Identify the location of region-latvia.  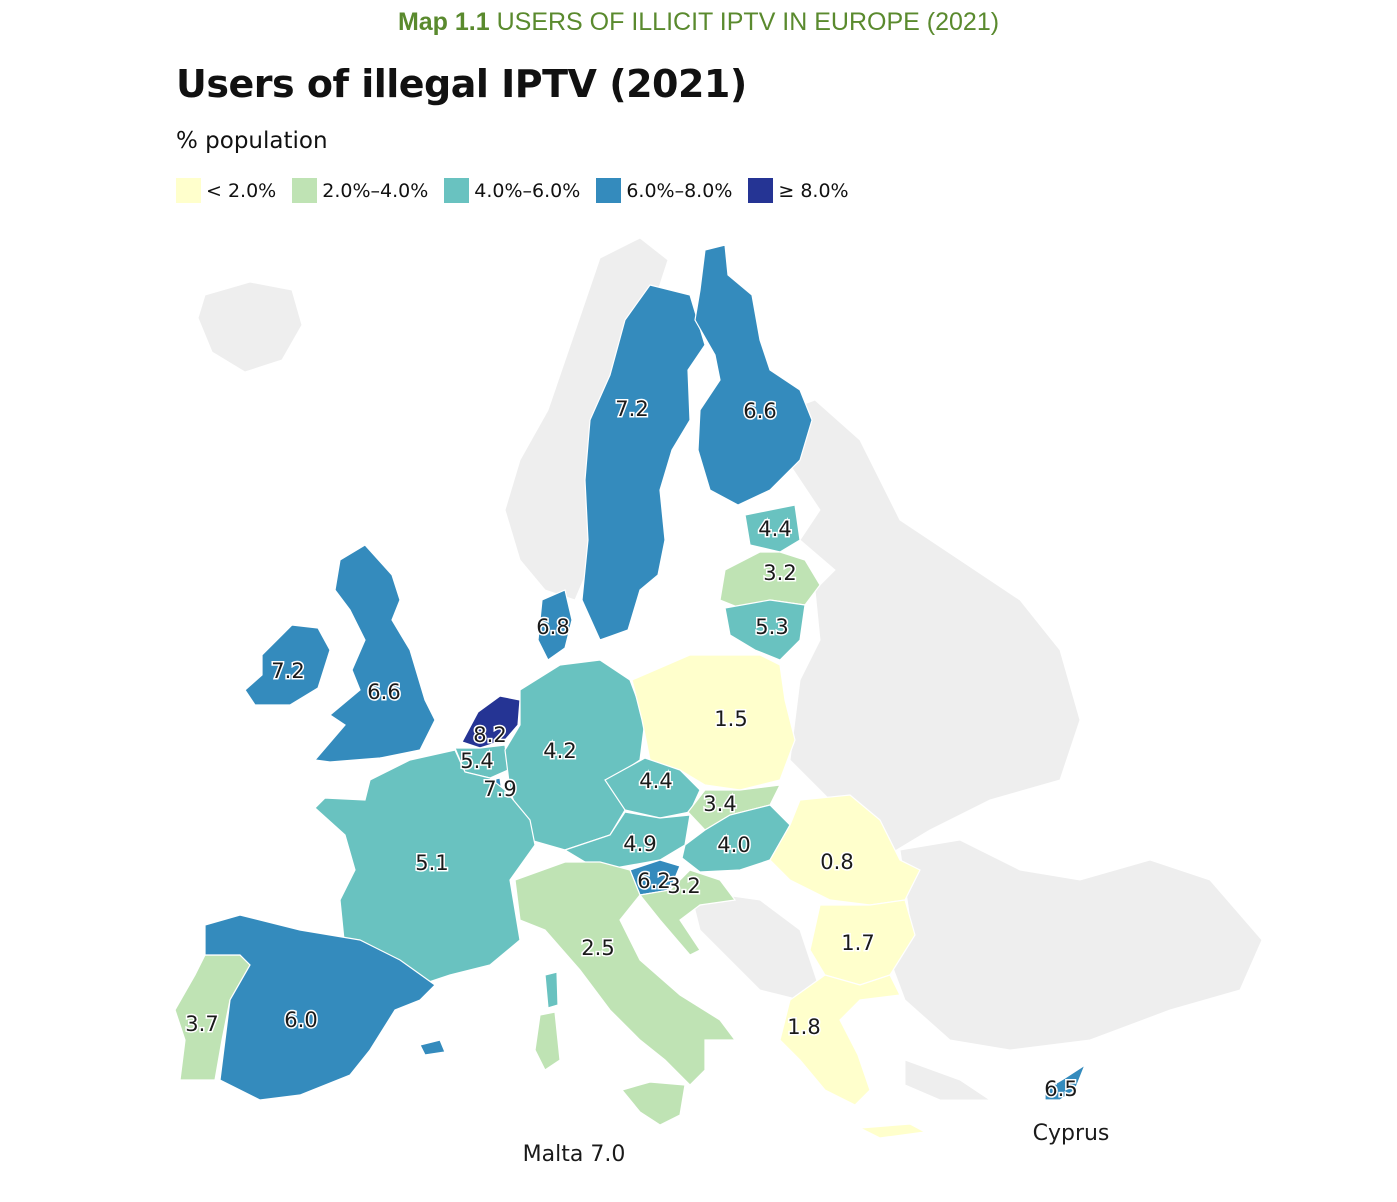
(770, 580).